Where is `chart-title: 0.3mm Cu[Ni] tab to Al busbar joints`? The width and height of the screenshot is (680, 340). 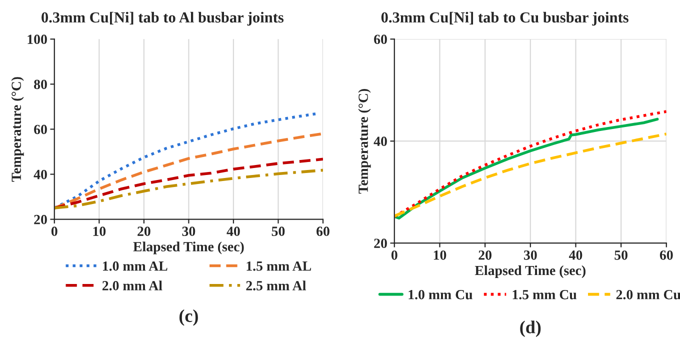 chart-title: 0.3mm Cu[Ni] tab to Al busbar joints is located at coordinates (163, 19).